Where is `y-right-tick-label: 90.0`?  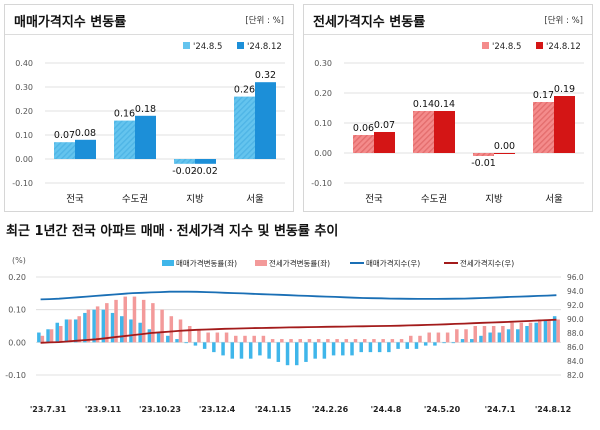 y-right-tick-label: 90.0 is located at coordinates (575, 319).